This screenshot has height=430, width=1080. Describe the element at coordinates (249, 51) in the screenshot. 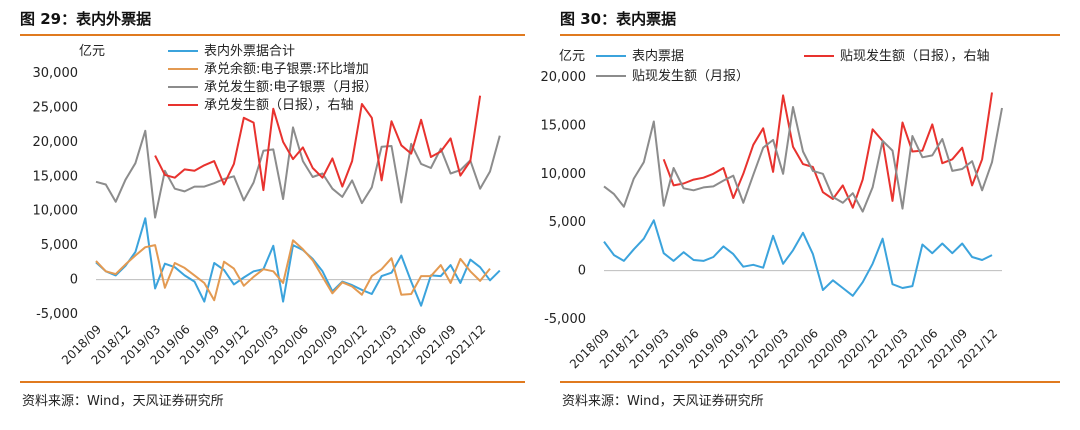

I see `legend-label: 表内外票据合计` at that location.